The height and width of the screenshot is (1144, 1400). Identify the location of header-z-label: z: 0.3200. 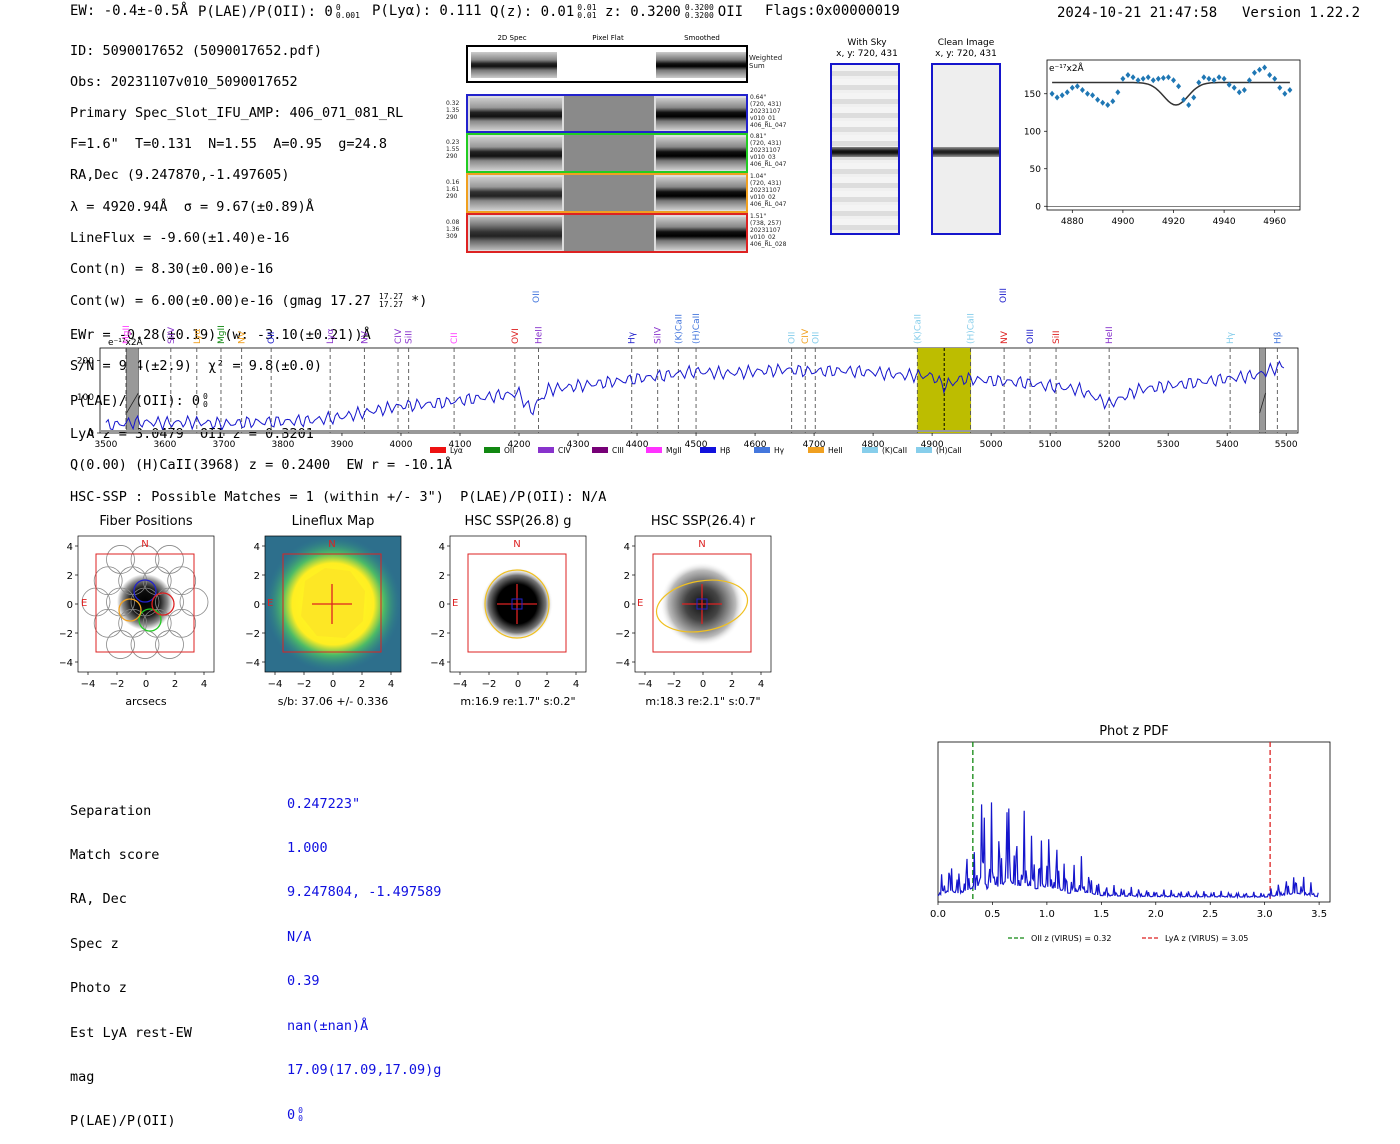
(643, 12).